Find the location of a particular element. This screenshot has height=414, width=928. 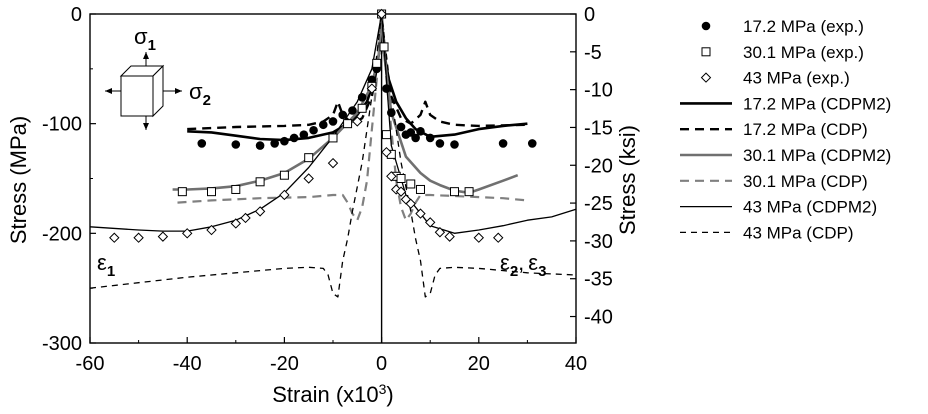

legend-label-2: 43 MPa (exp.) is located at coordinates (796, 78).